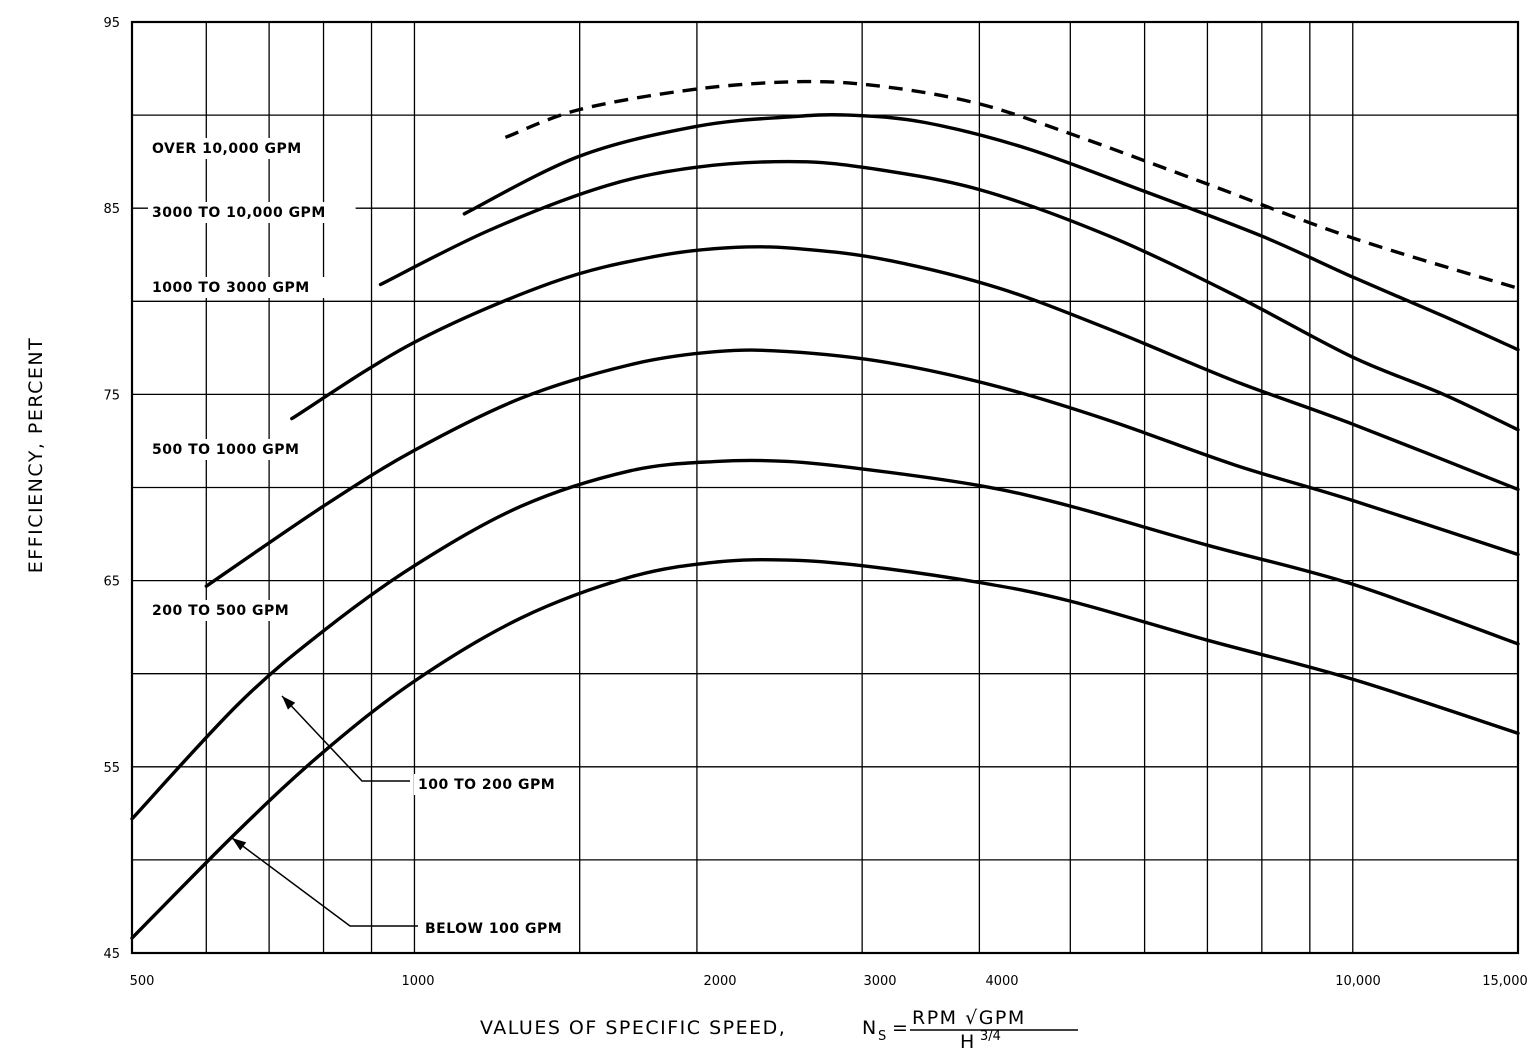  I want to click on y-tick-label: 65, so click(111, 582).